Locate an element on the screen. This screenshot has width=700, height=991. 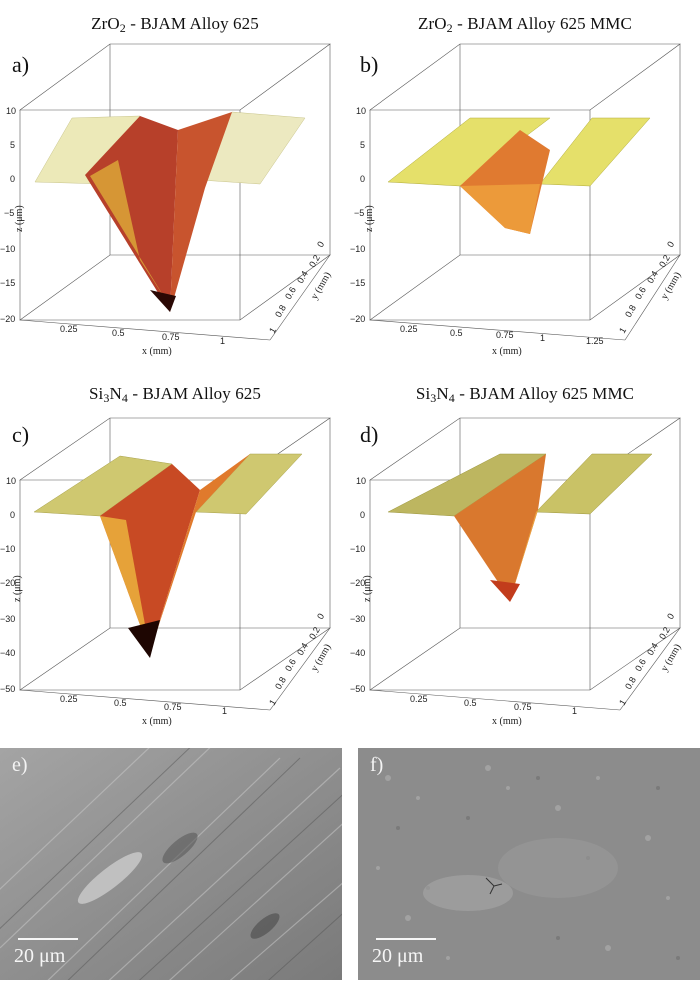
tick-label: 0.6 is located at coordinates (290, 665).